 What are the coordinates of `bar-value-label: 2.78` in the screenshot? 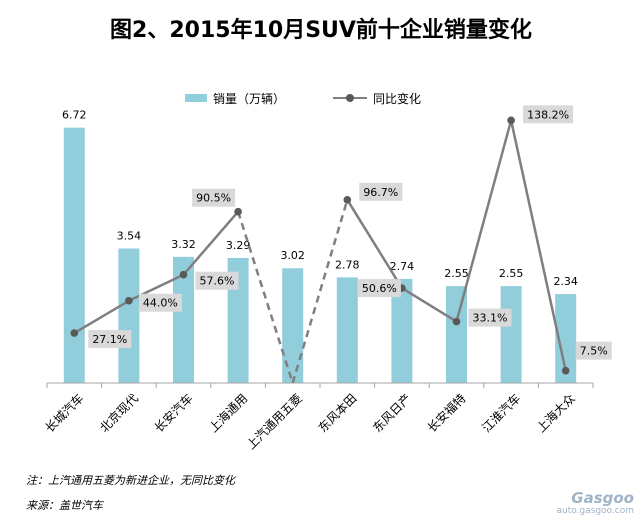 It's located at (347, 264).